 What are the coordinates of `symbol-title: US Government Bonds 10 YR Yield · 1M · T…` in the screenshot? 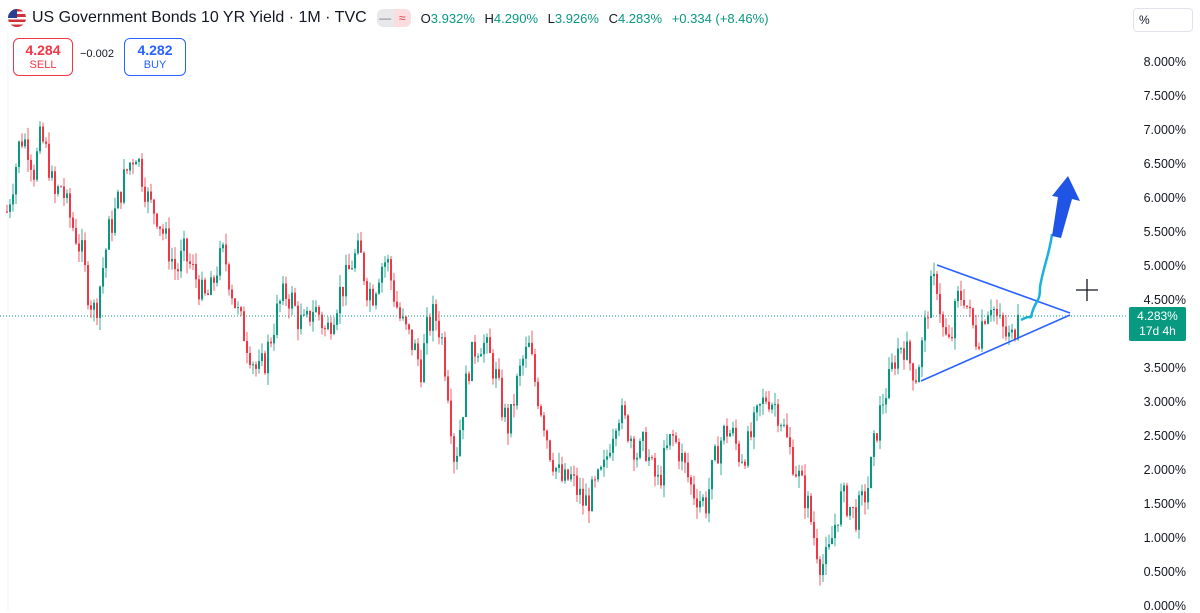 It's located at (199, 17).